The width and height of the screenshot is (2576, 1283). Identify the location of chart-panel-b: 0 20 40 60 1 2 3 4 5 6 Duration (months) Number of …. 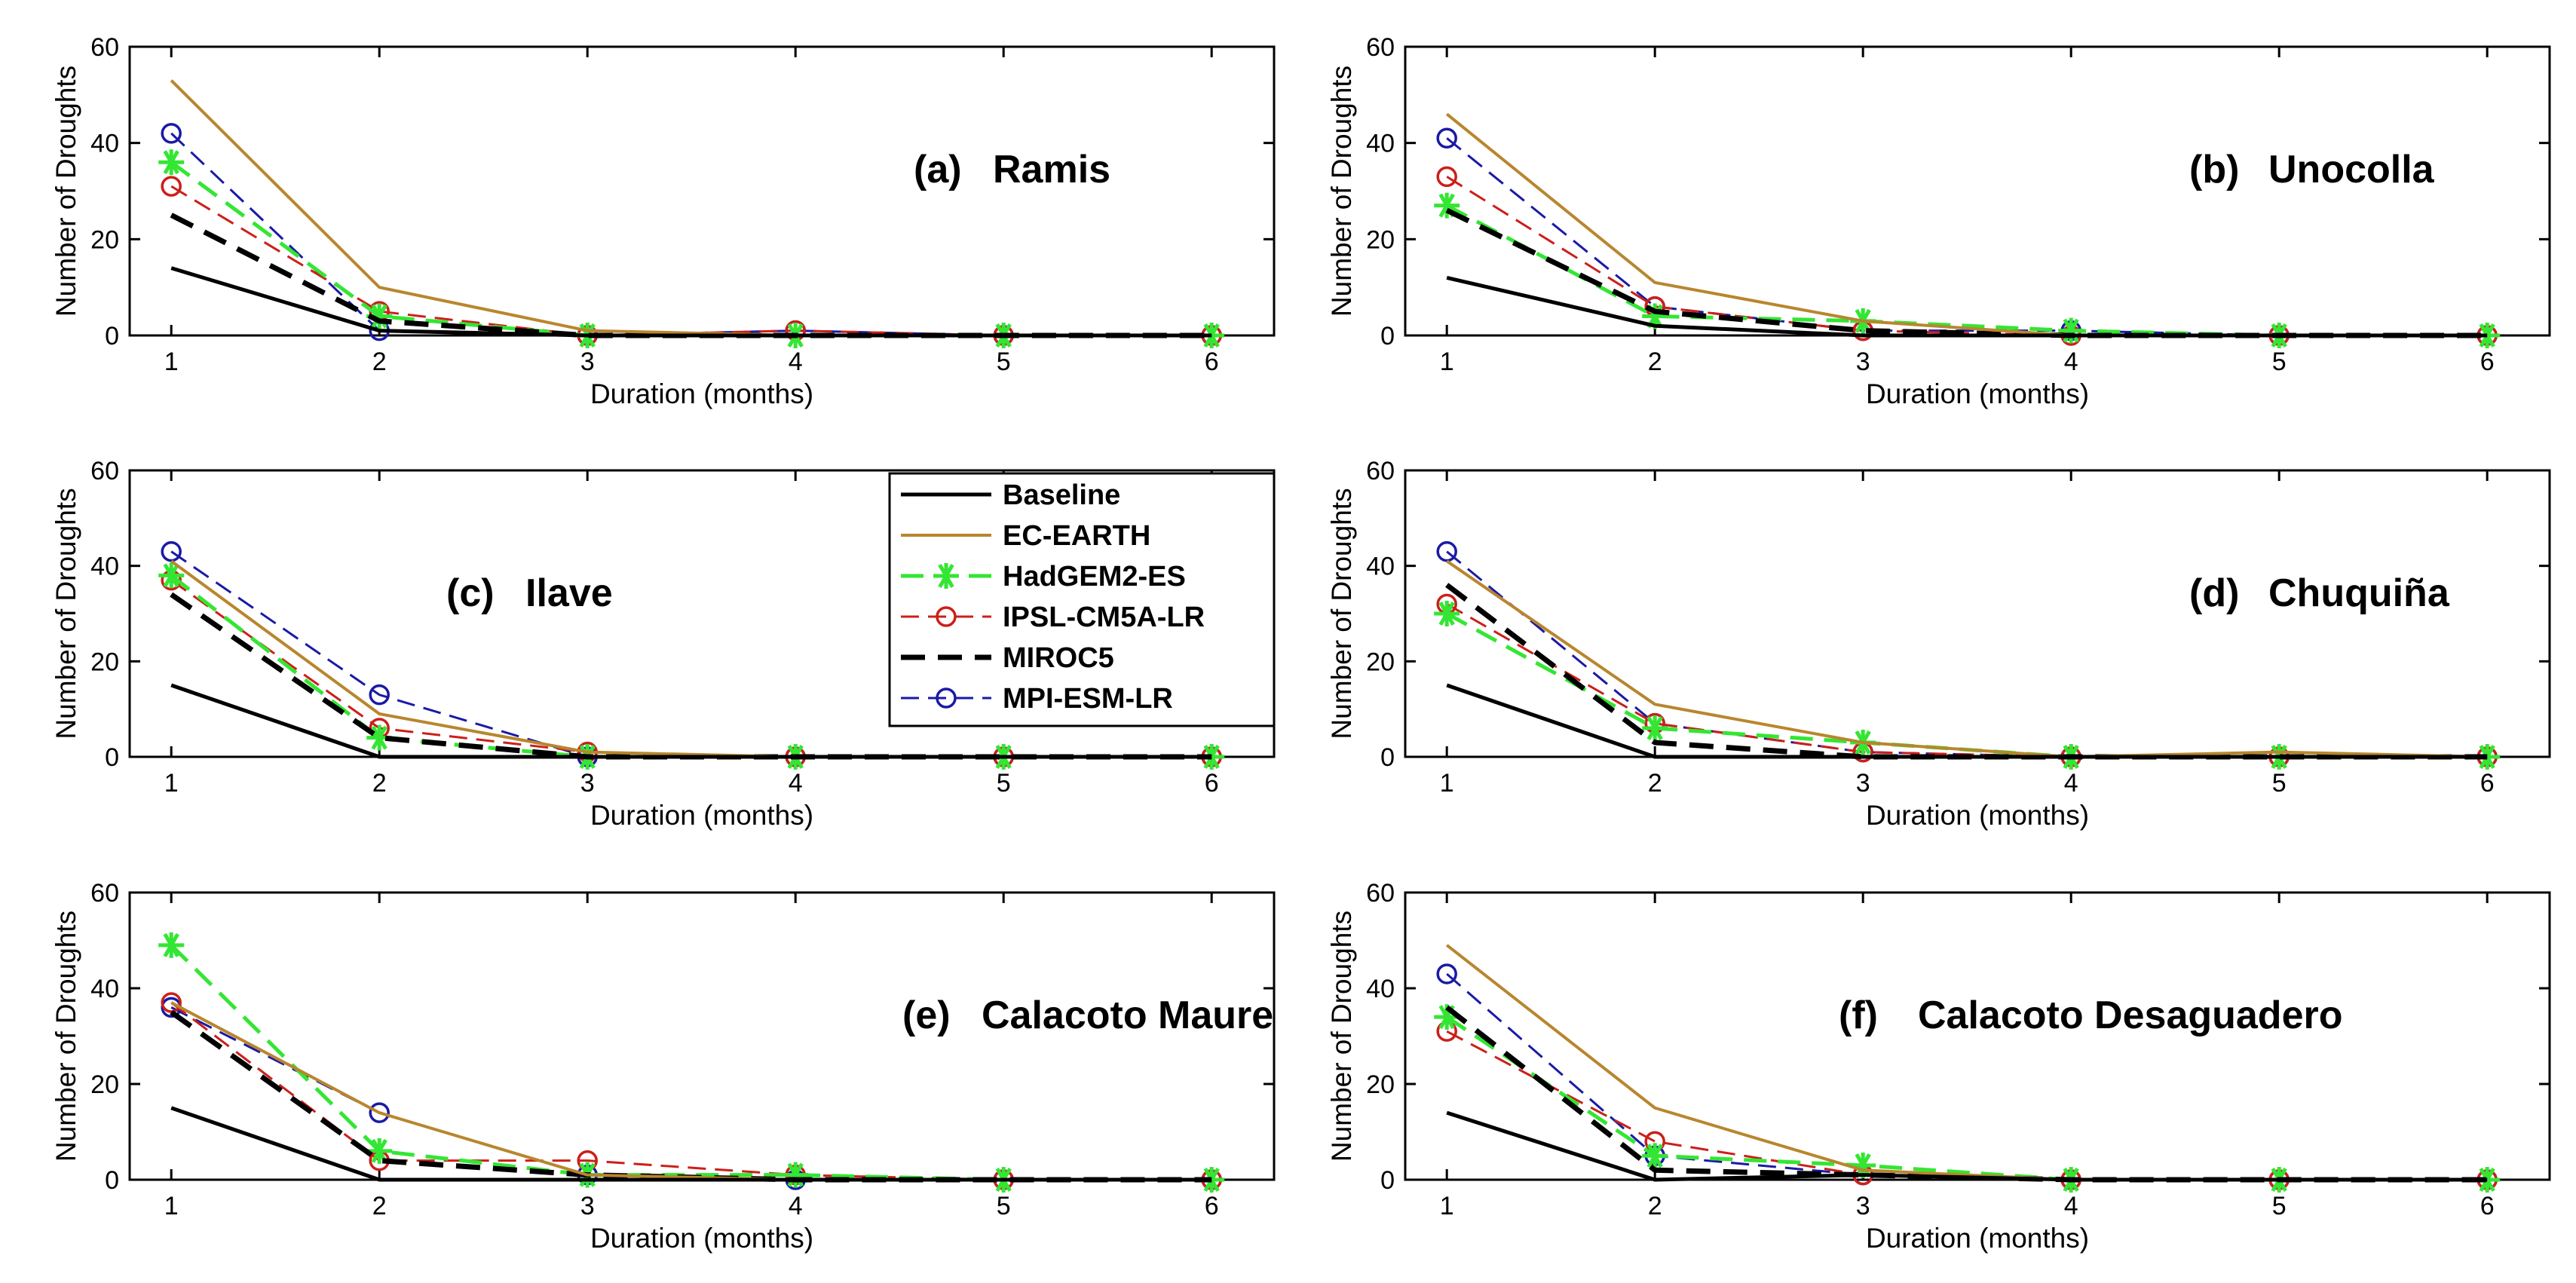
(1938, 221).